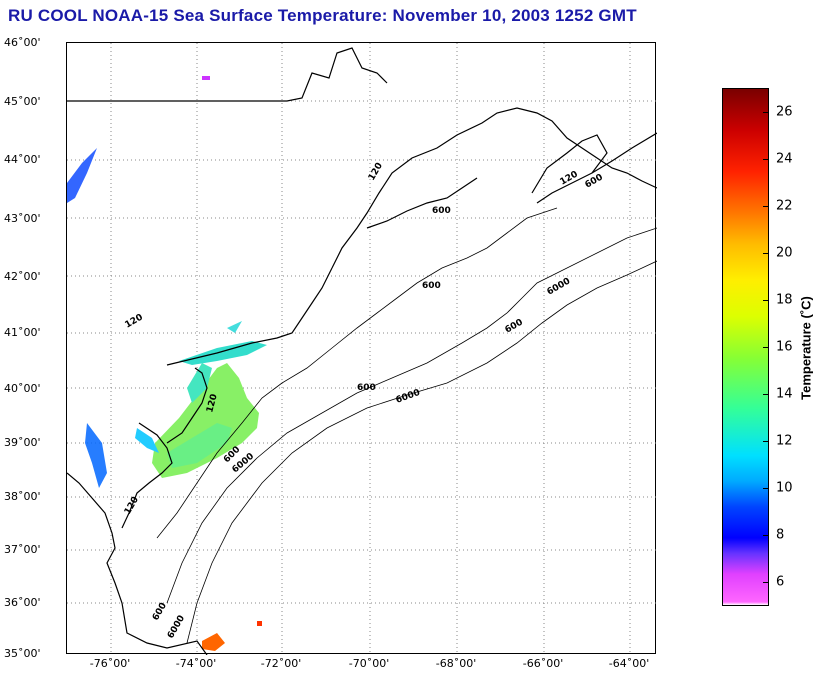 The height and width of the screenshot is (673, 817). What do you see at coordinates (784, 253) in the screenshot?
I see `colorbar-tick-label-20: 20` at bounding box center [784, 253].